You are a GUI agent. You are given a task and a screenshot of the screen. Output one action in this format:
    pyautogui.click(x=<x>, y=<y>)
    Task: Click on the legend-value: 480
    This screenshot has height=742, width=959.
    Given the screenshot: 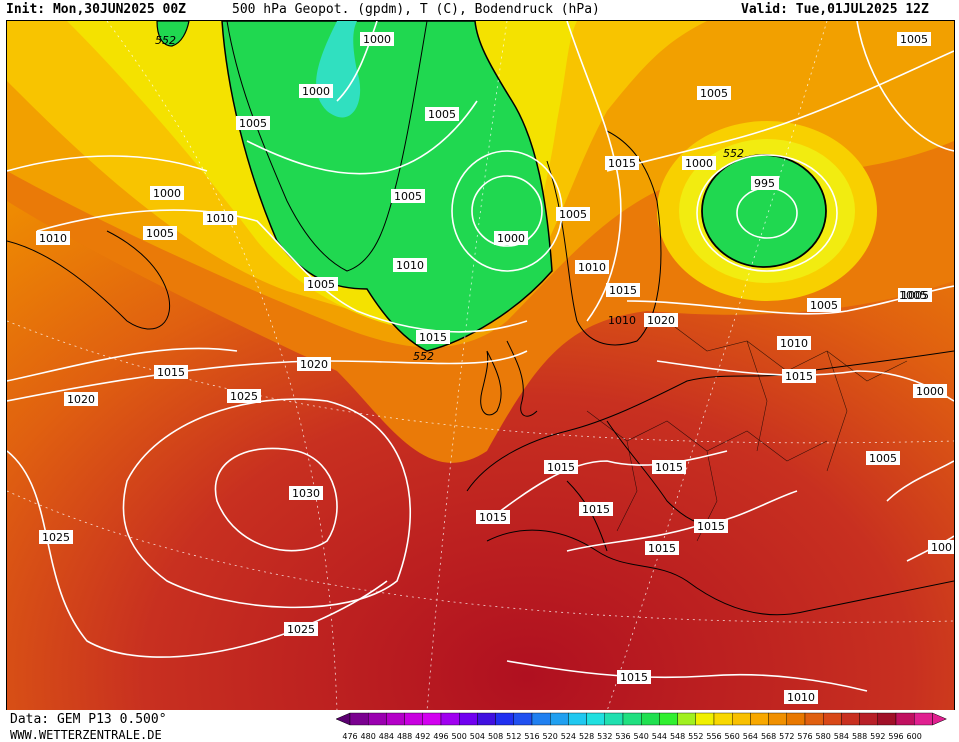 What is the action you would take?
    pyautogui.click(x=368, y=736)
    